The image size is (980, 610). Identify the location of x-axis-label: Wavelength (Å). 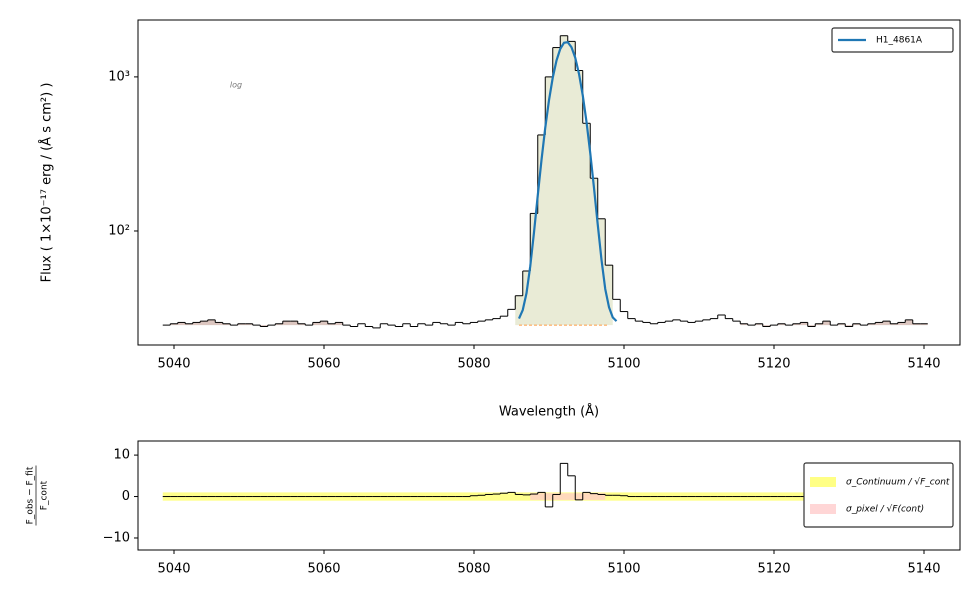
(549, 412).